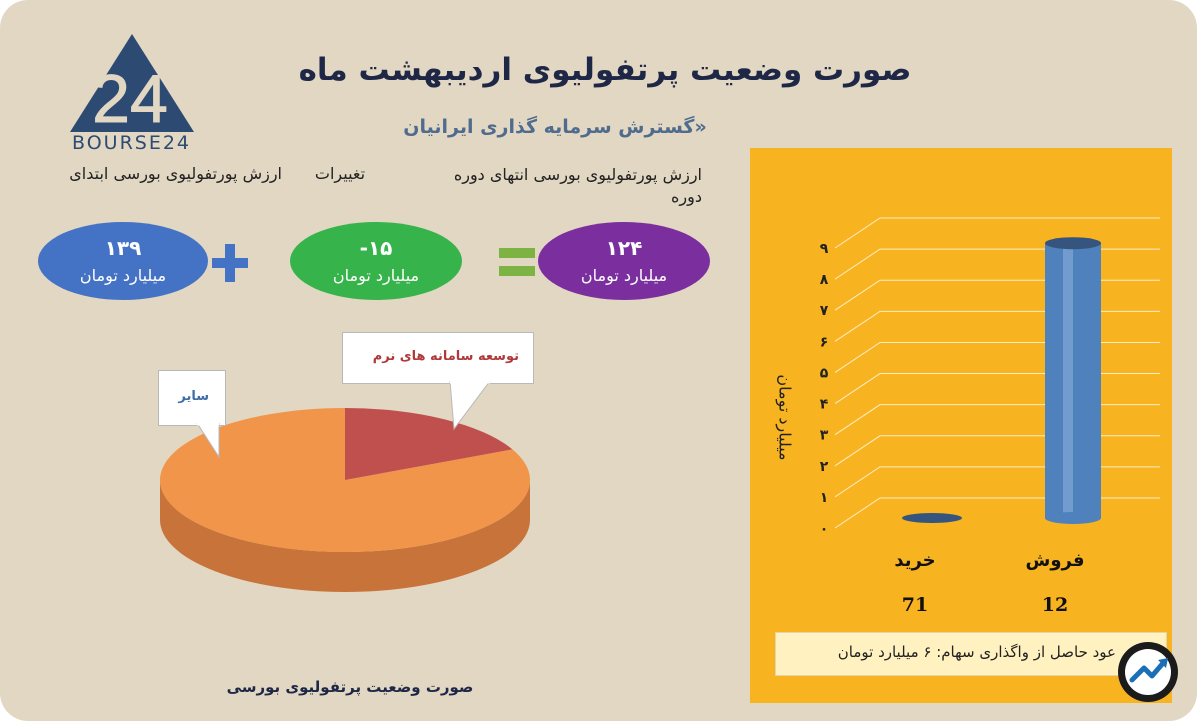 Image resolution: width=1197 pixels, height=721 pixels. Describe the element at coordinates (1055, 605) in the screenshot. I see `category-value-sell: 12` at that location.